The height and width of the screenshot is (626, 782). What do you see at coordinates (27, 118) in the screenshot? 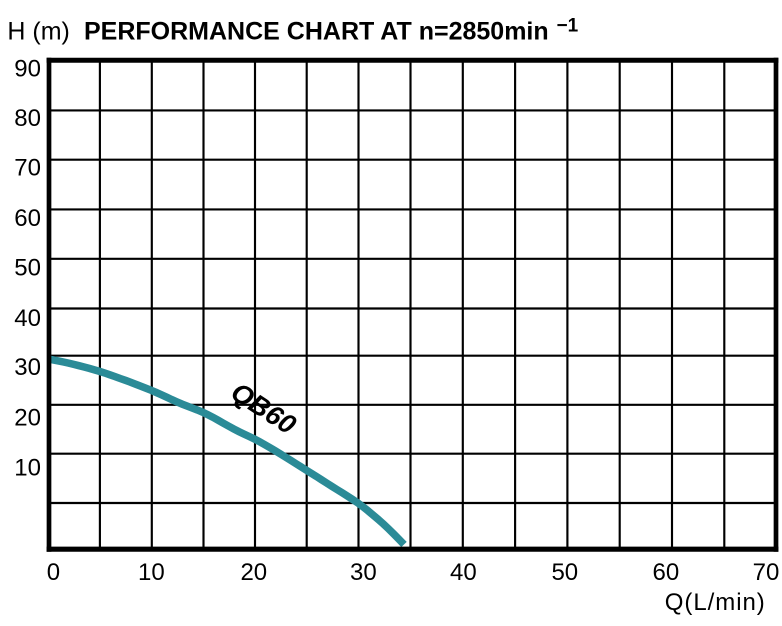
I see `svg-text: 80` at bounding box center [27, 118].